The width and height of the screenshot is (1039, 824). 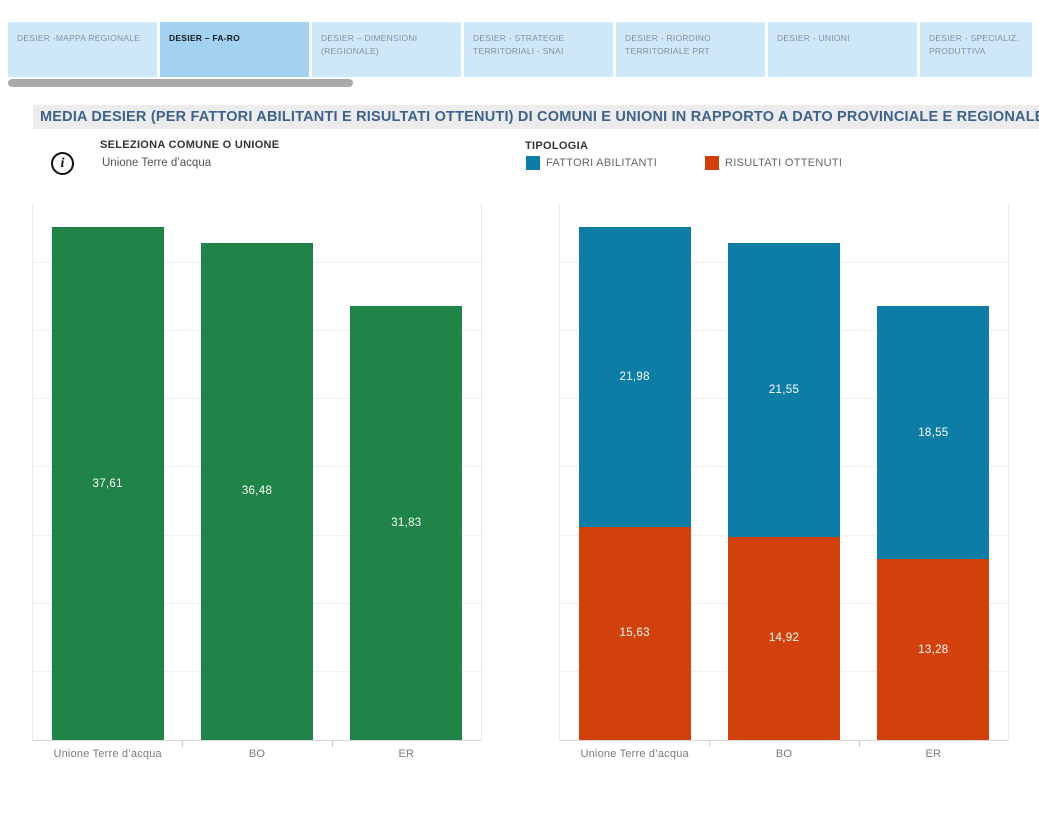 I want to click on bar-unione-terre-d-acqua: 15,63 21,98, so click(x=634, y=483).